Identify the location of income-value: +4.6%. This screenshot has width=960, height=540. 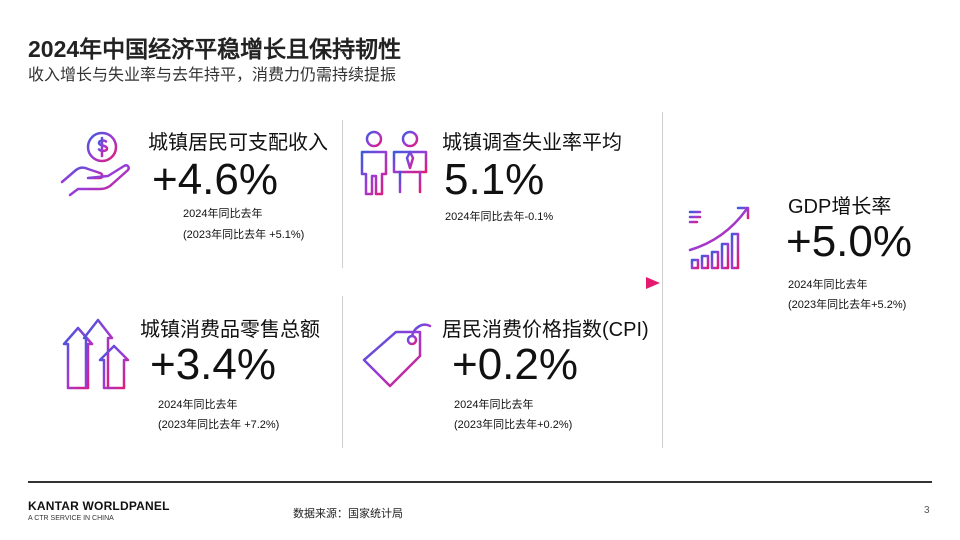
(215, 179).